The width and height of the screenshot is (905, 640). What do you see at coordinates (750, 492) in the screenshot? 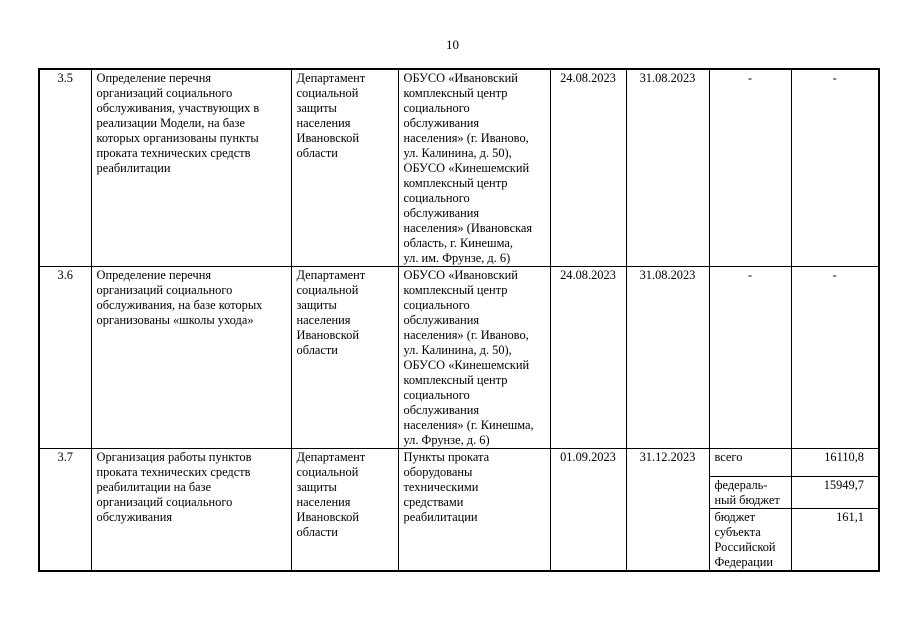
I see `funding-source: федераль- ный бюджет` at bounding box center [750, 492].